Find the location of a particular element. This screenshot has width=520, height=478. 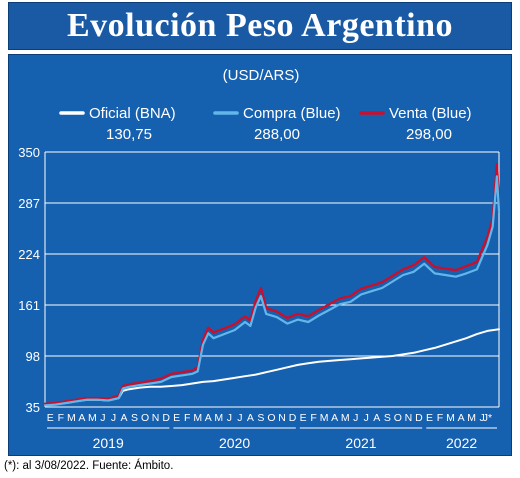

legend-value: 298,00 is located at coordinates (429, 134).